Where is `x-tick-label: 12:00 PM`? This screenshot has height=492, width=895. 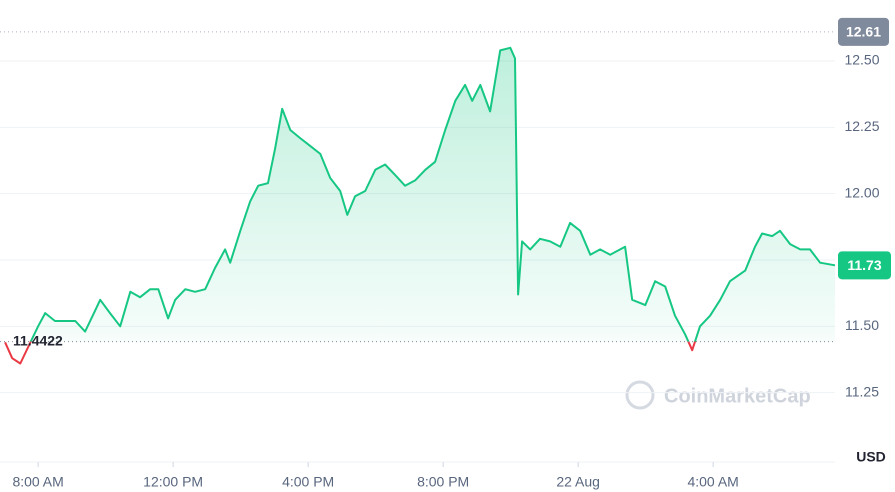
x-tick-label: 12:00 PM is located at coordinates (173, 482).